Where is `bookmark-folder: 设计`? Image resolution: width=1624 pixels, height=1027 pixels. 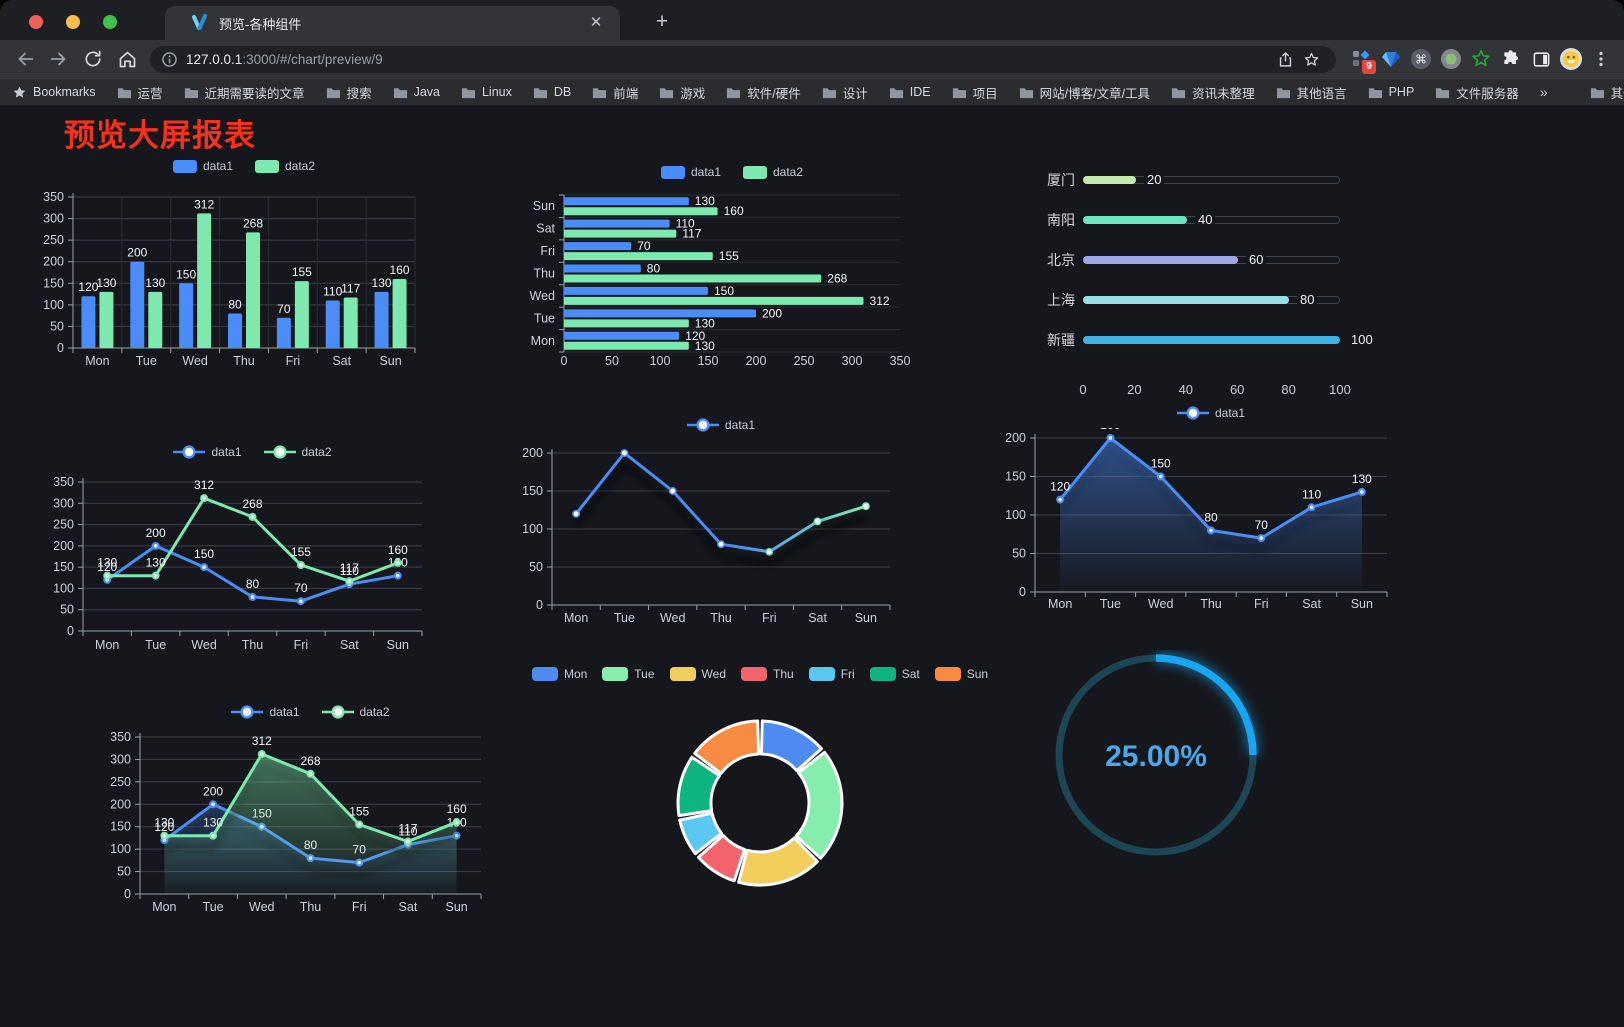 bookmark-folder: 设计 is located at coordinates (845, 92).